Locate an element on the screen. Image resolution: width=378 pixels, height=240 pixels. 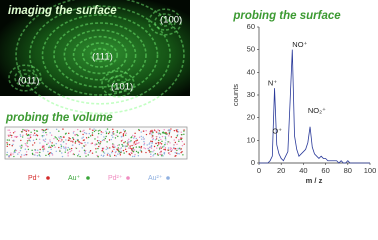
y-tick-label: 20 is located at coordinates (251, 117).